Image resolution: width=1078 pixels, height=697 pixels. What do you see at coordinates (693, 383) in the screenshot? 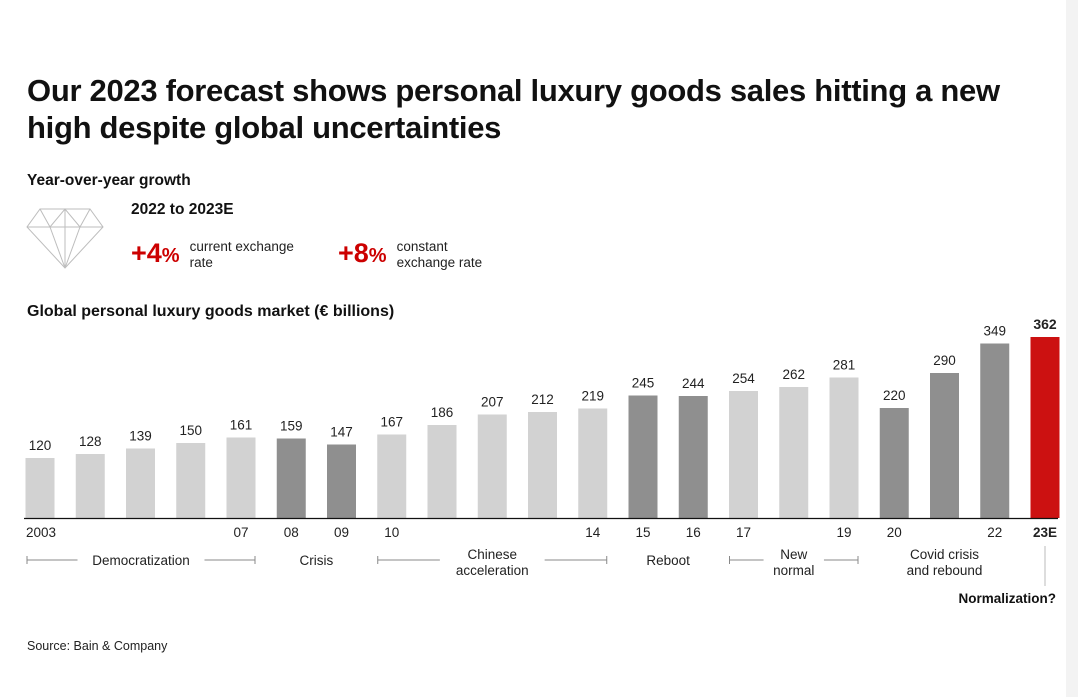
I see `data-label: 244` at bounding box center [693, 383].